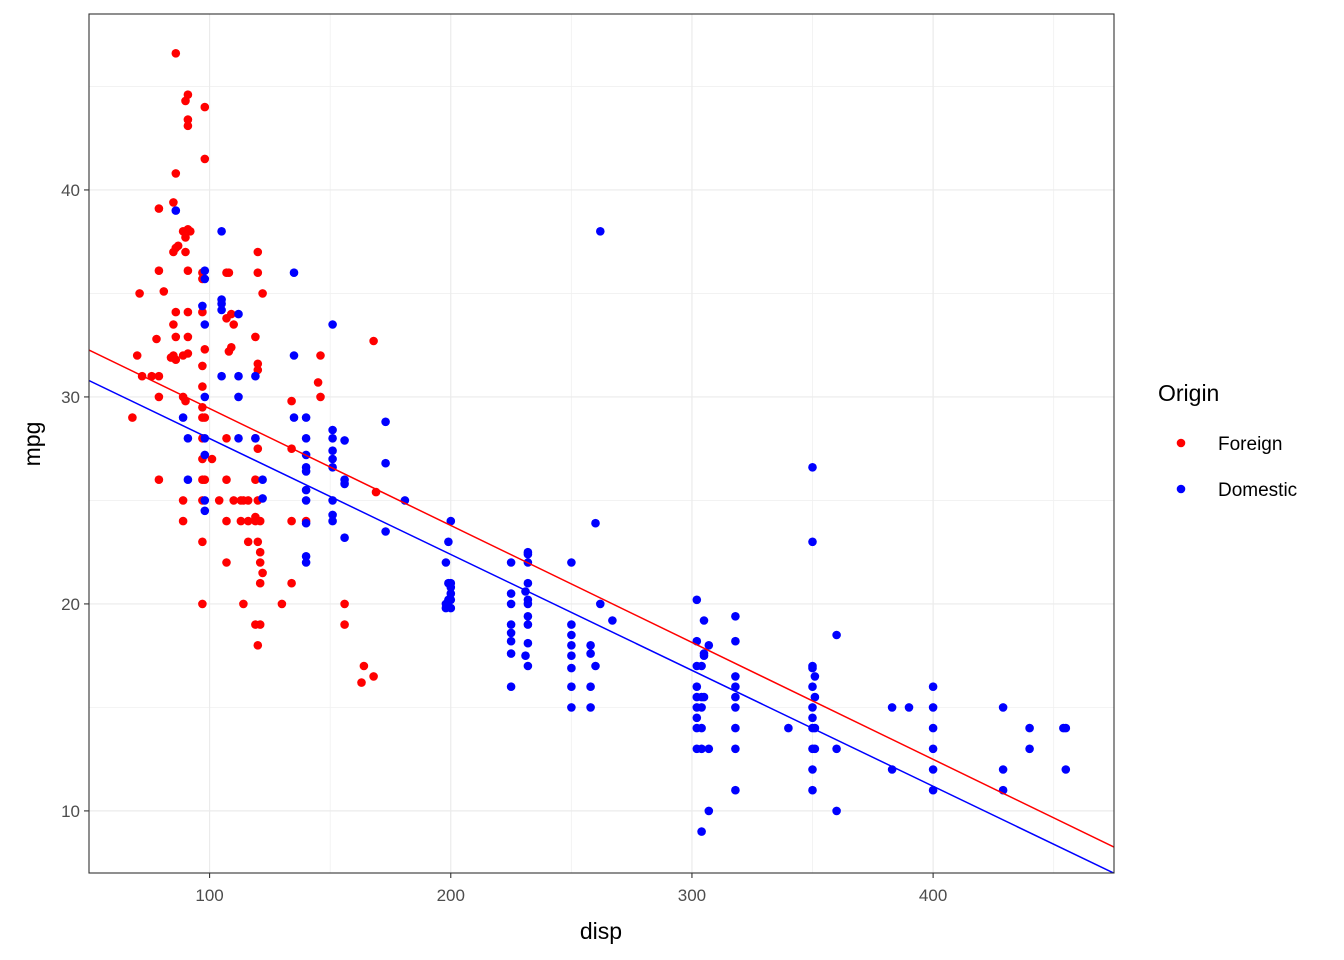 This screenshot has height=960, width=1344. Describe the element at coordinates (70, 811) in the screenshot. I see `y-tick-label: 10` at that location.